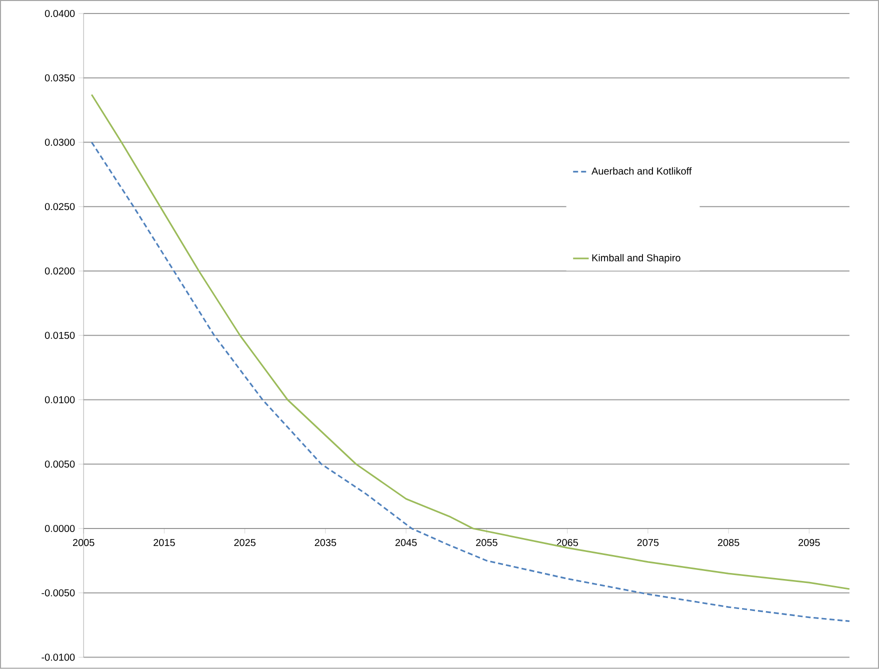  Describe the element at coordinates (83, 542) in the screenshot. I see `x-tick-label: 2005` at that location.